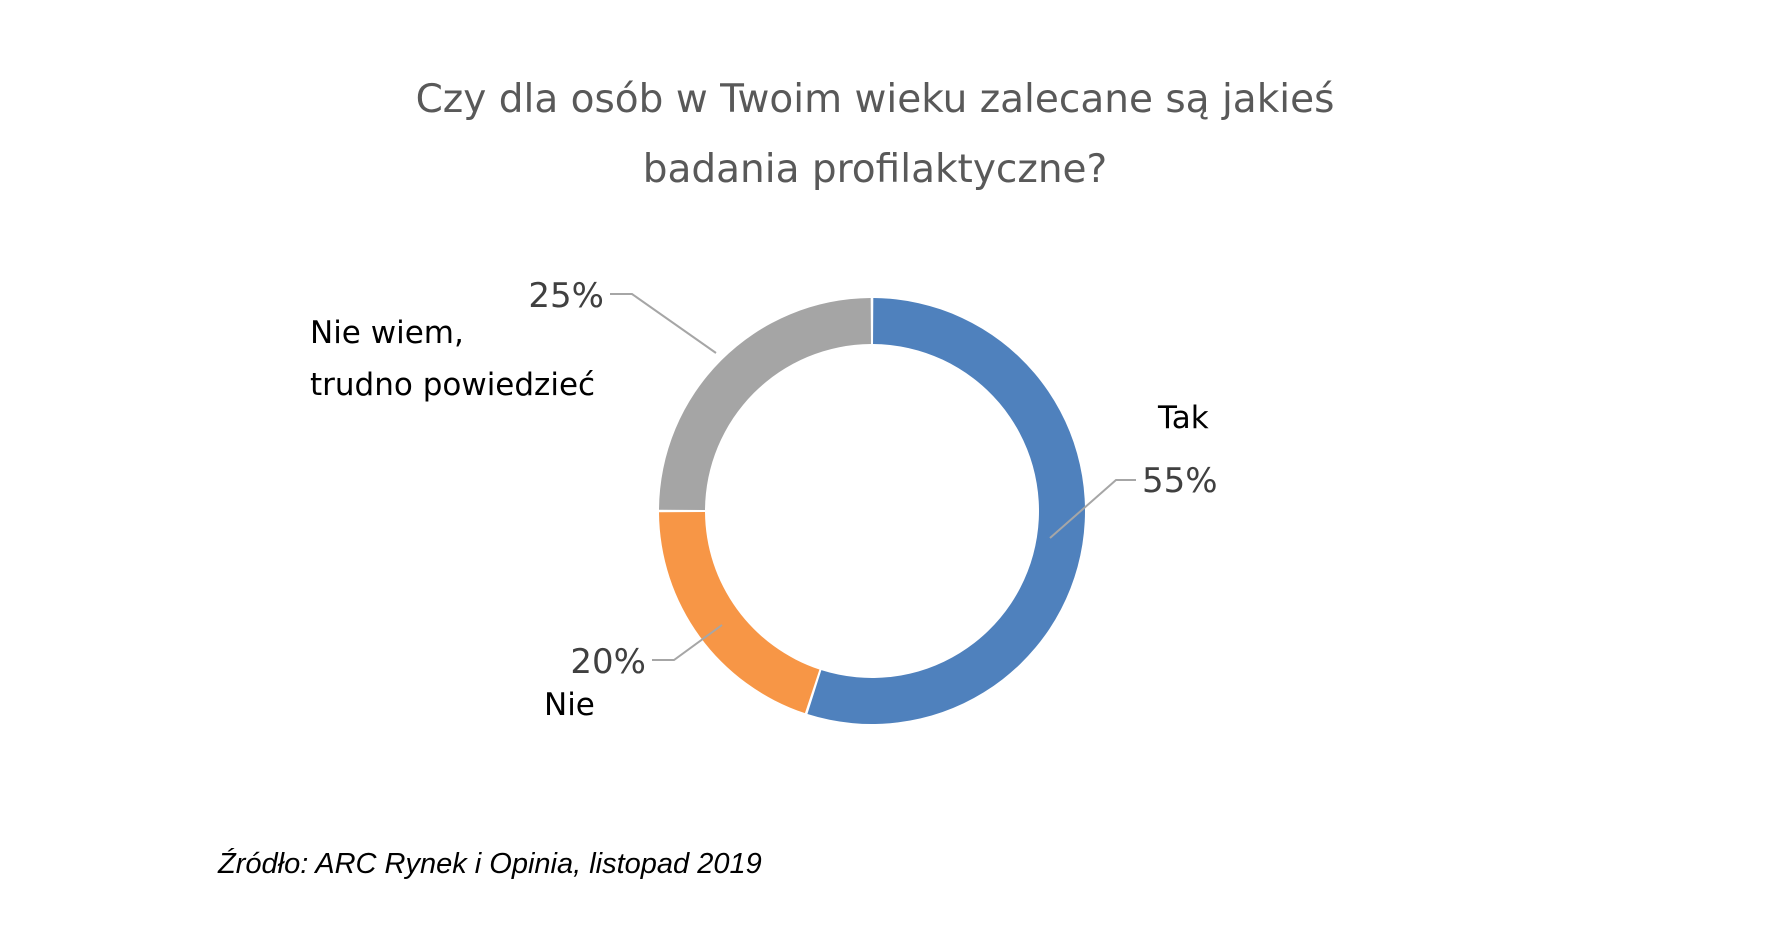  I want to click on category-label-tak: Tak, so click(1183, 418).